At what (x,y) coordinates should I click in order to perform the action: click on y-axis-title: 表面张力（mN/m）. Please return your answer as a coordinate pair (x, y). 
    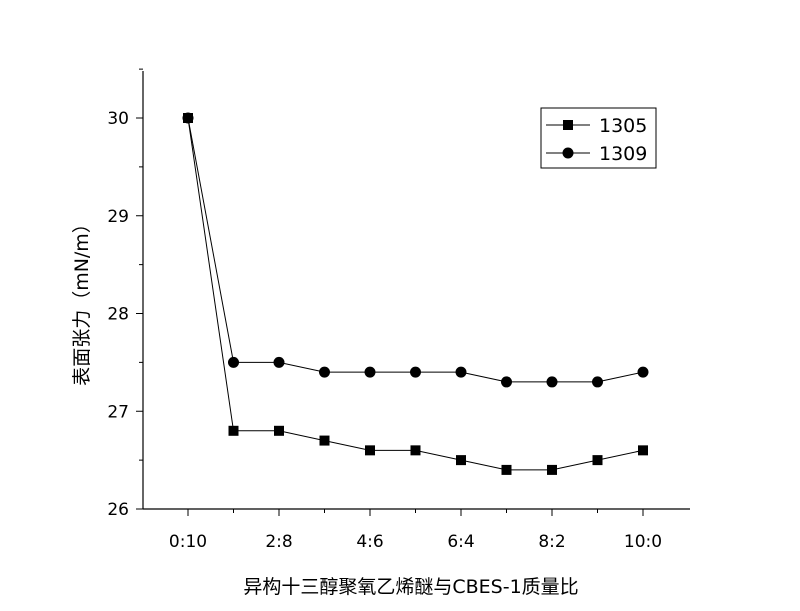
    Looking at the image, I should click on (82, 300).